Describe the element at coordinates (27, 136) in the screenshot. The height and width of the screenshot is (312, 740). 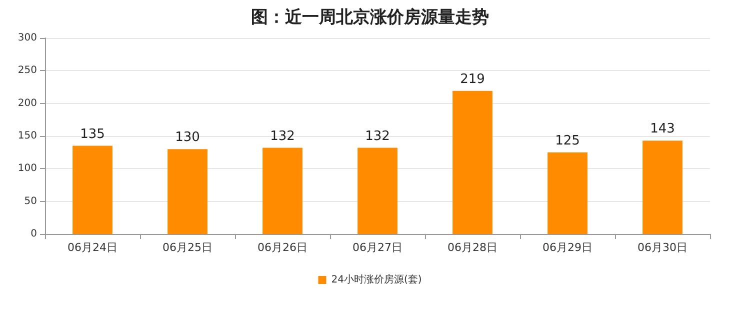
I see `y-tick-label: 150` at that location.